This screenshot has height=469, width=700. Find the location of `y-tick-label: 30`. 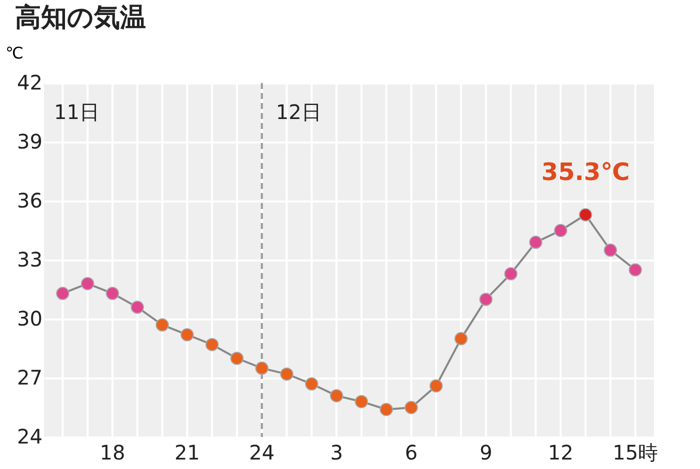

y-tick-label: 30 is located at coordinates (29, 318).